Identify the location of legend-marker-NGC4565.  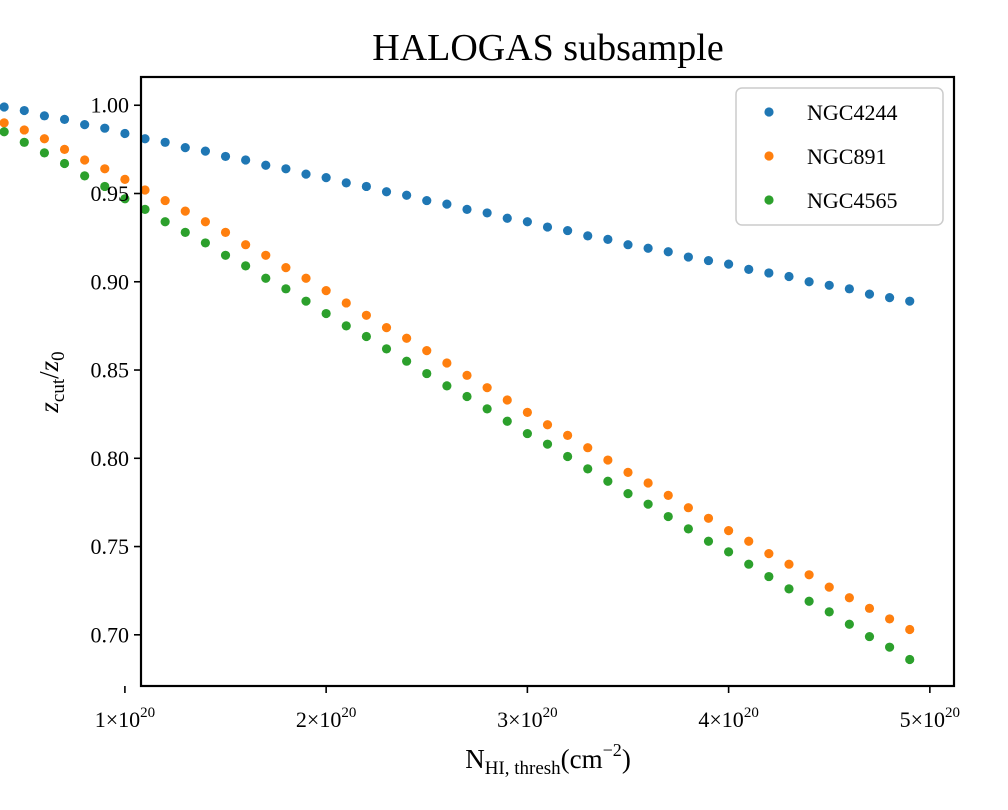
(769, 200).